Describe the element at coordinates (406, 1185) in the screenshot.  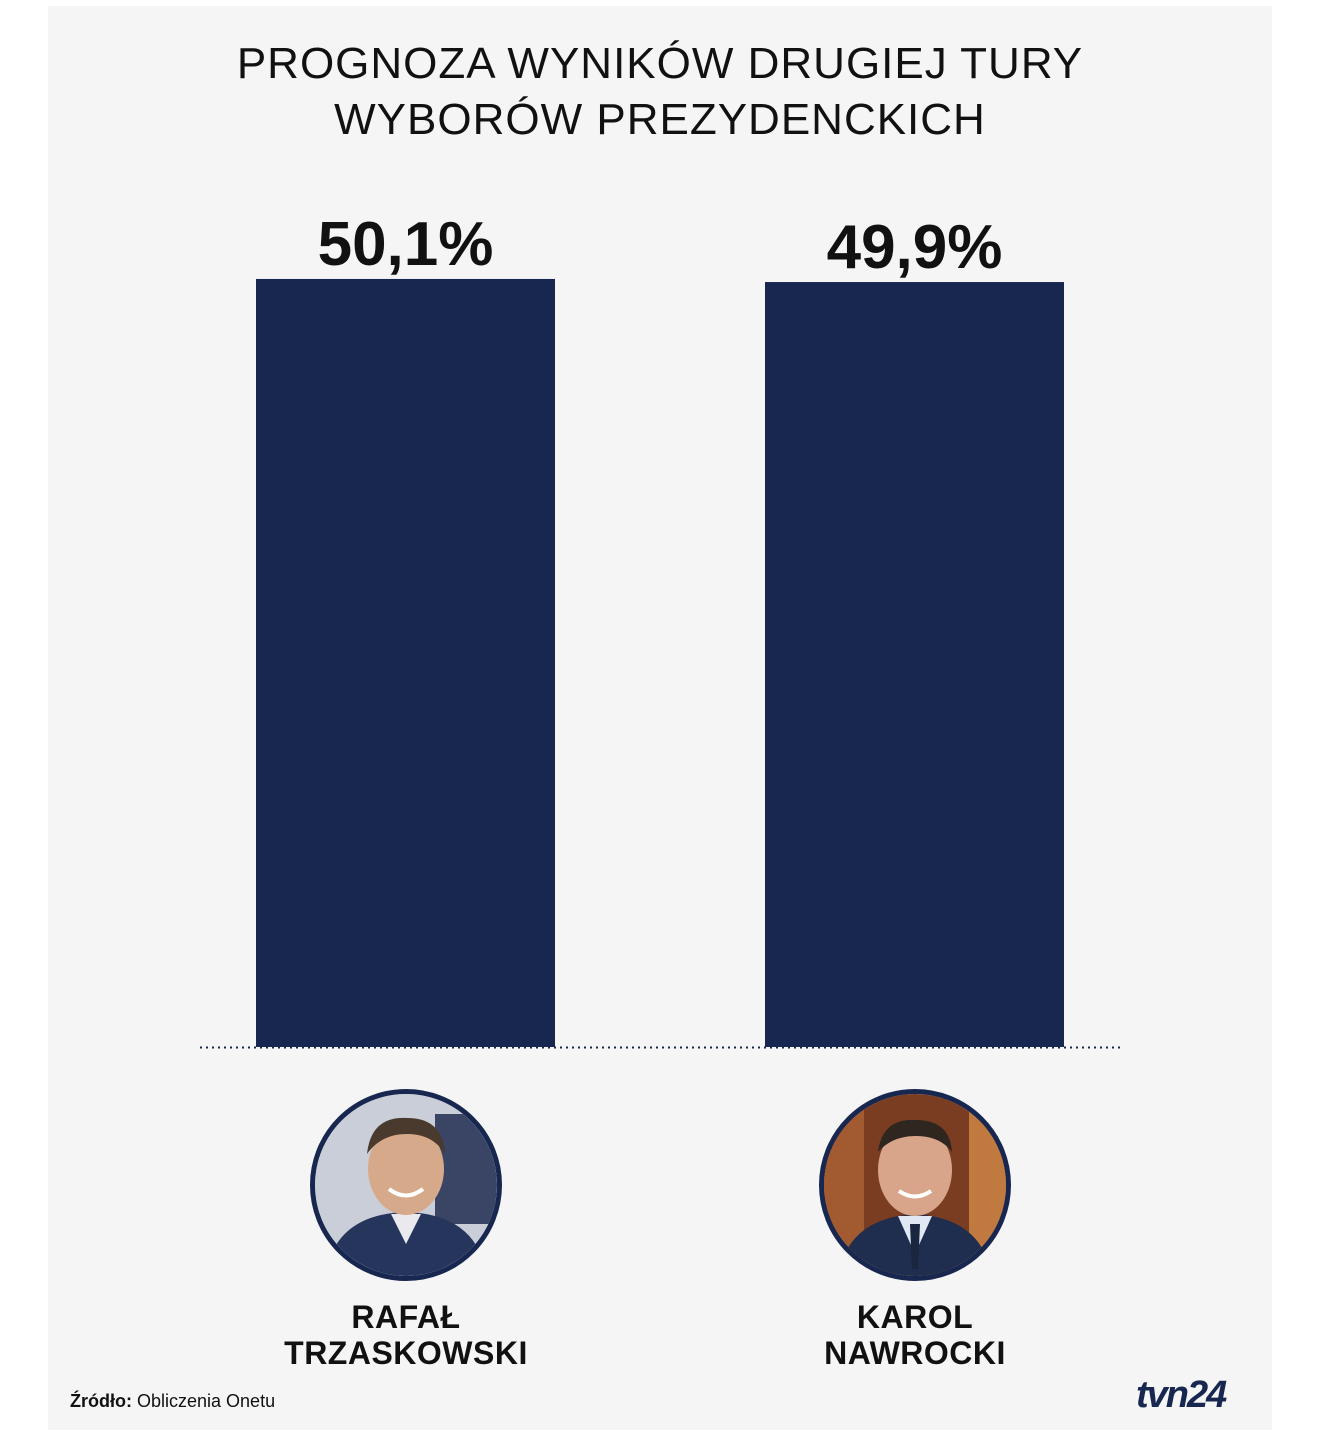
I see `candidate-photo-trzaskowski` at that location.